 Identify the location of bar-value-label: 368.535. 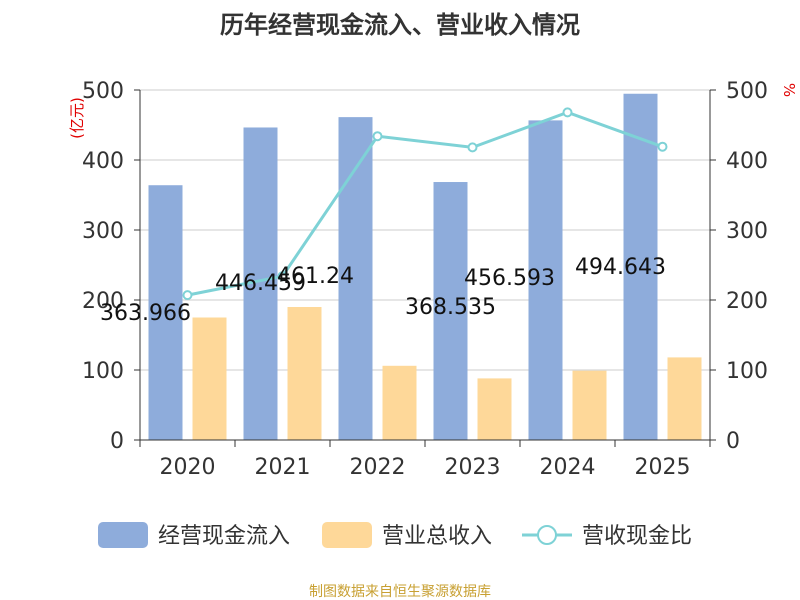
(450, 307).